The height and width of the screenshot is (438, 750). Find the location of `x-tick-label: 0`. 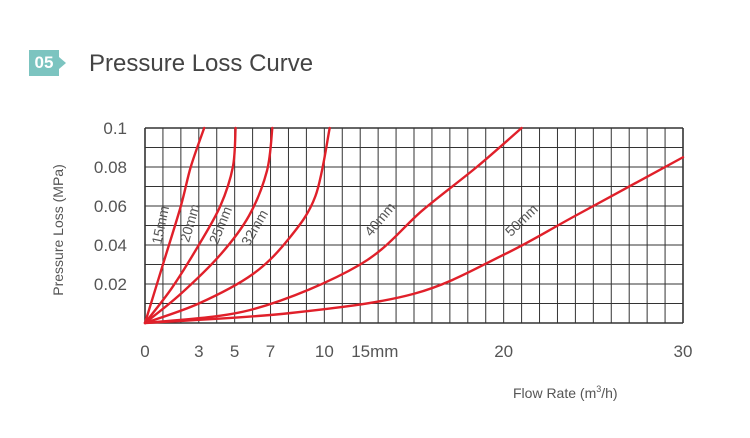

x-tick-label: 0 is located at coordinates (144, 351).